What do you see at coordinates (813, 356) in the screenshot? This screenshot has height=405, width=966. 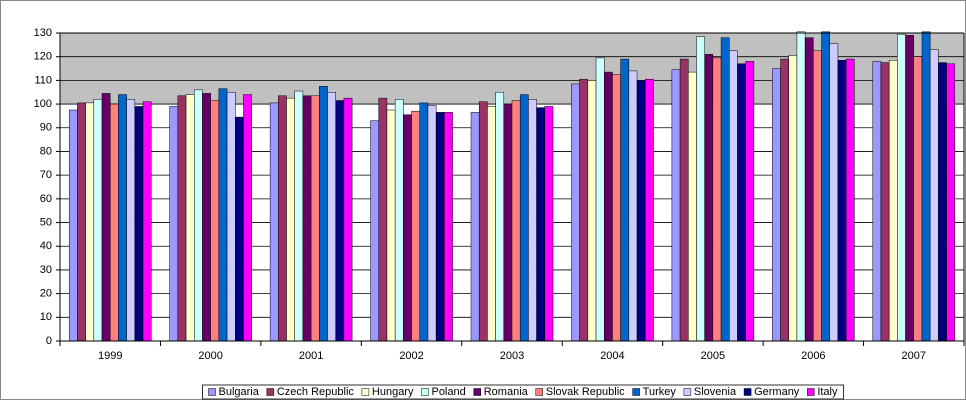 I see `x-tick-label: 2006` at bounding box center [813, 356].